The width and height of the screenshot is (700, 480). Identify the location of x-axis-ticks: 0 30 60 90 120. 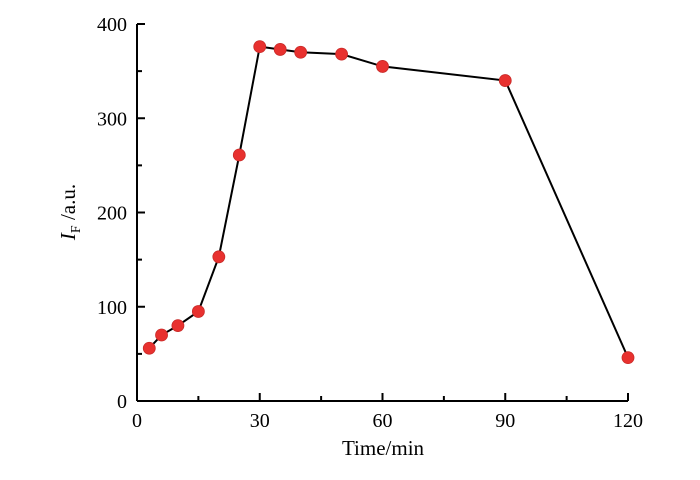
(387, 412).